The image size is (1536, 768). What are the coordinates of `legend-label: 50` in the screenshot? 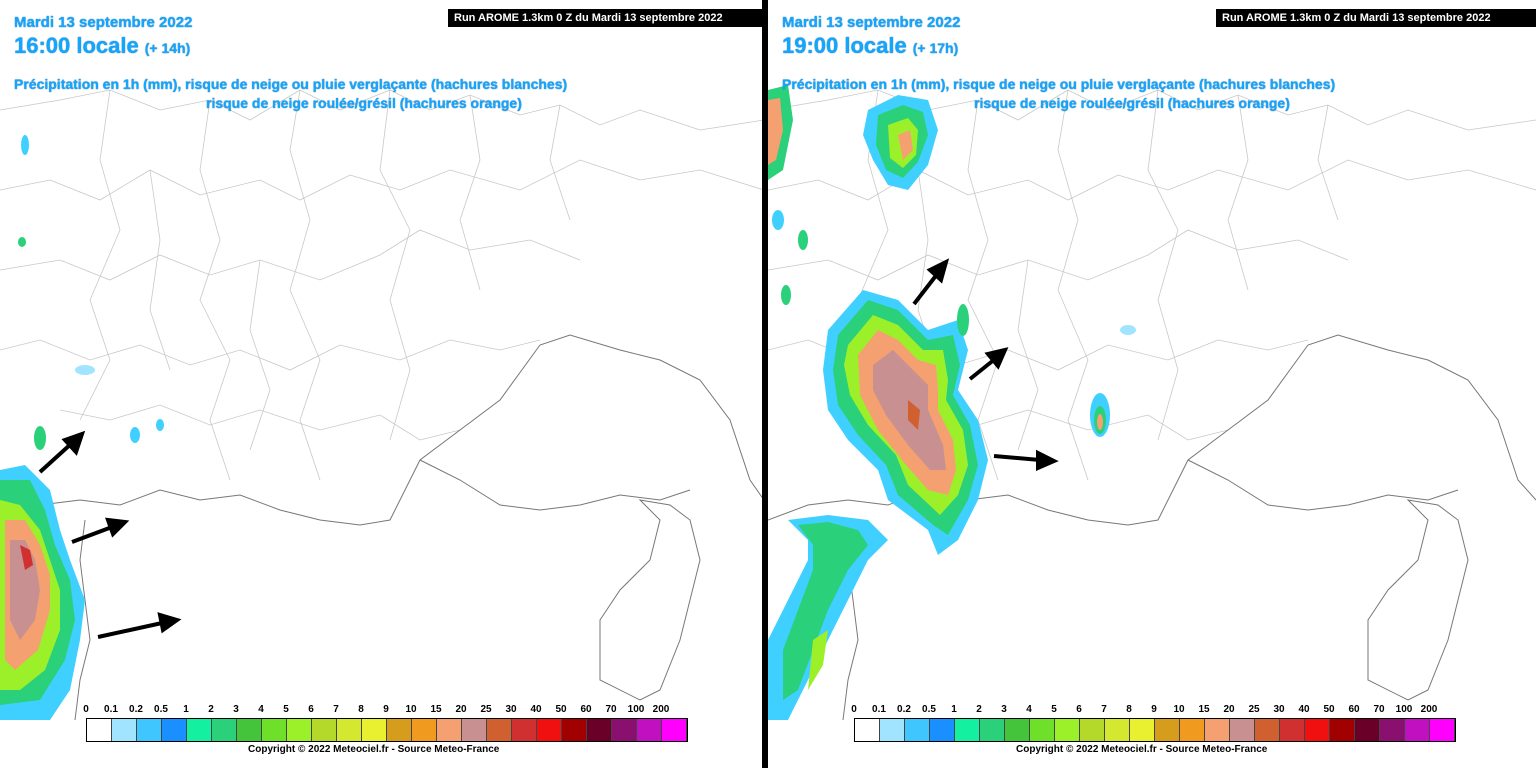 It's located at (1329, 709).